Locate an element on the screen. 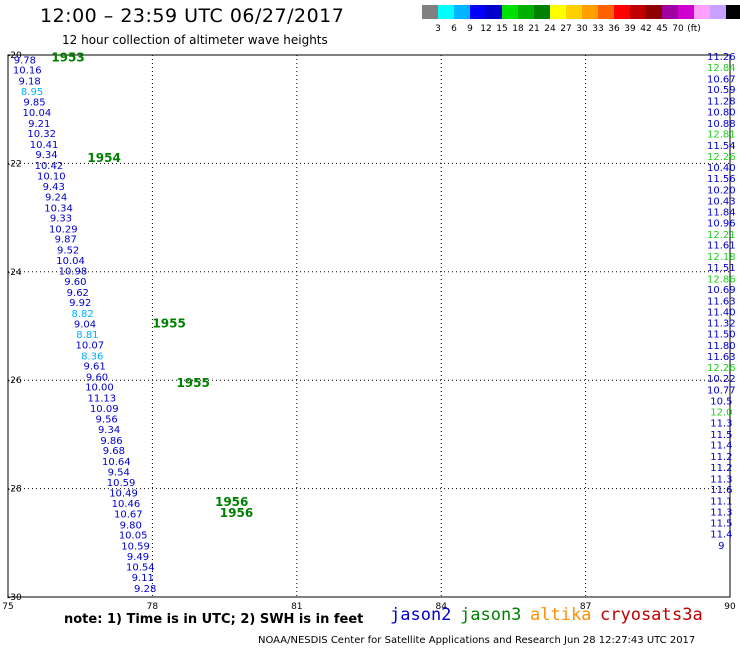 This screenshot has width=740, height=650. wave-height-value: 8.95 is located at coordinates (32, 92).